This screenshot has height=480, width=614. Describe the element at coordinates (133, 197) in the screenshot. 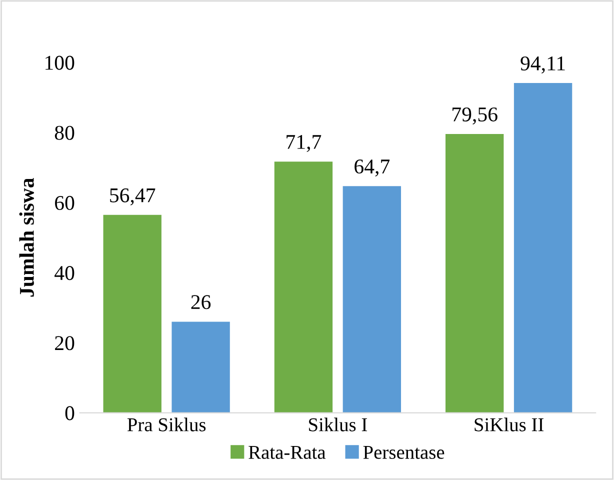

I see `data-label: 56,47` at that location.